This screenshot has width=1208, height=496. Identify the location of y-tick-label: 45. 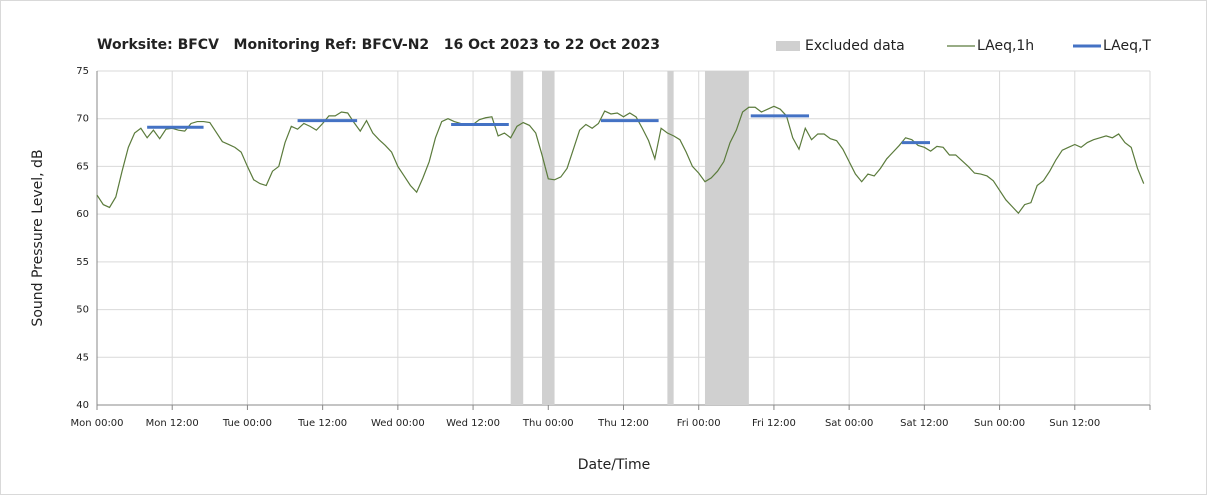
(82, 357).